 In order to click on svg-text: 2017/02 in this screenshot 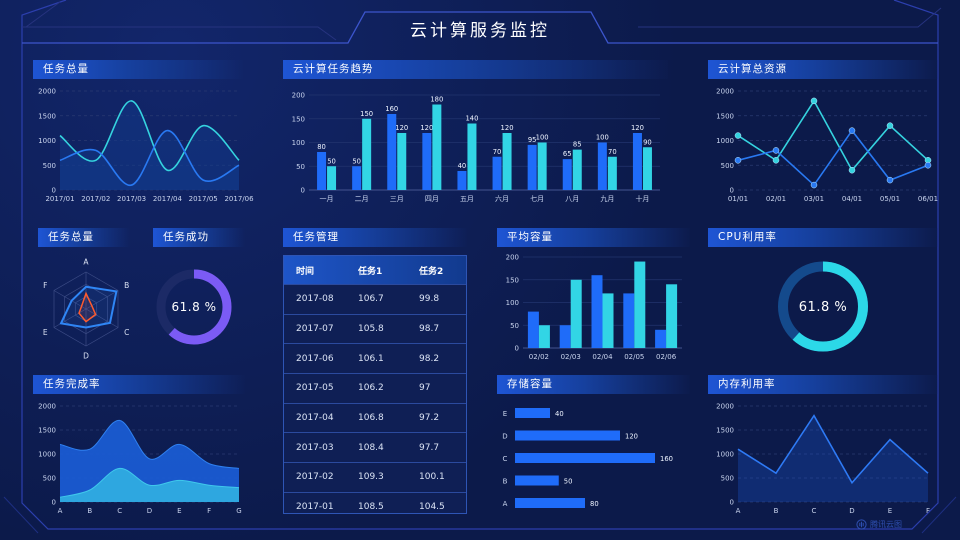, I will do `click(95, 199)`.